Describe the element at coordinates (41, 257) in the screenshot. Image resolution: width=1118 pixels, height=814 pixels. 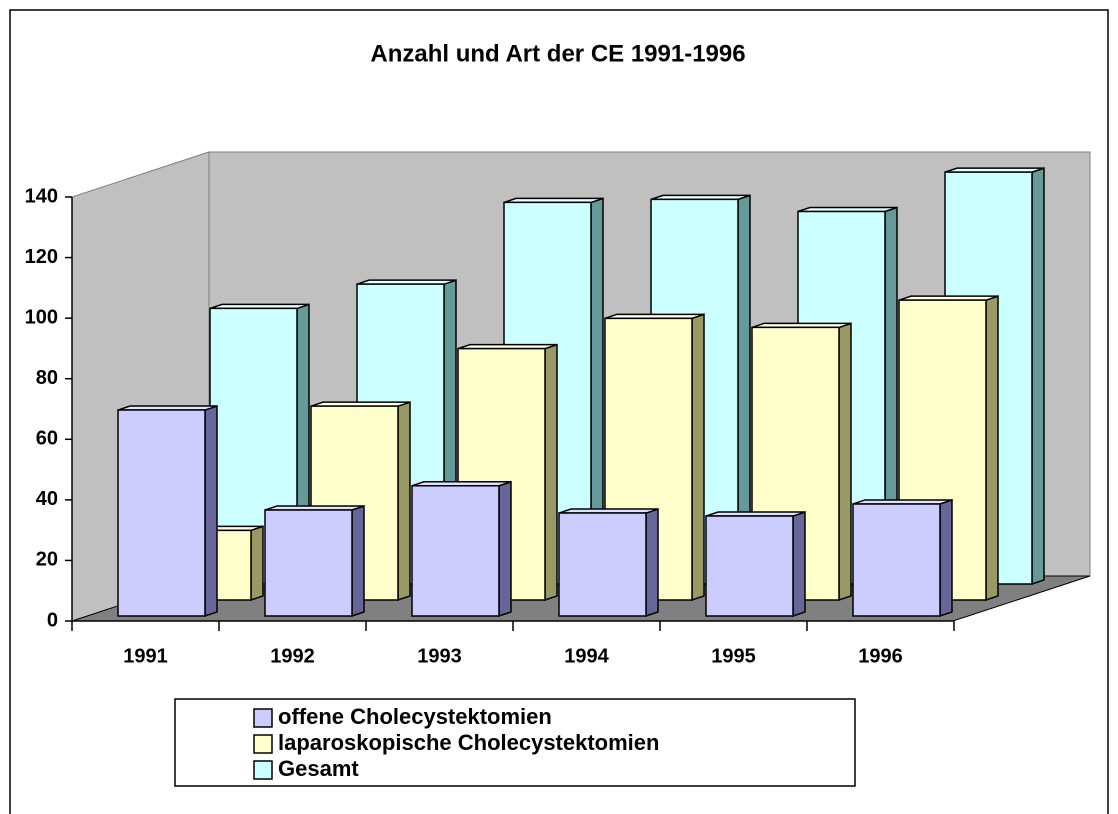
I see `y-tick-label: 120` at that location.